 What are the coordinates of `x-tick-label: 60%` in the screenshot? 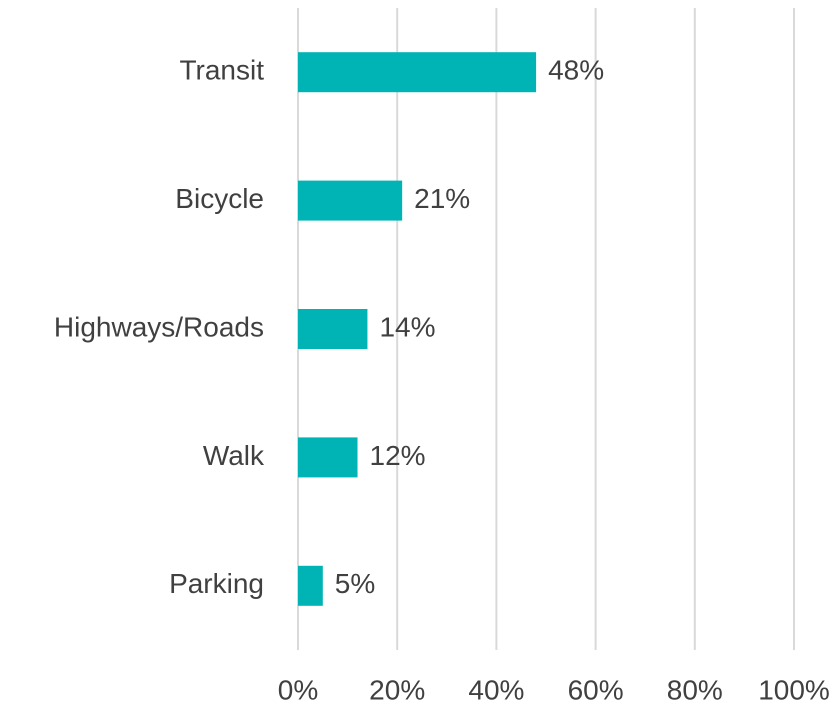 It's located at (596, 689).